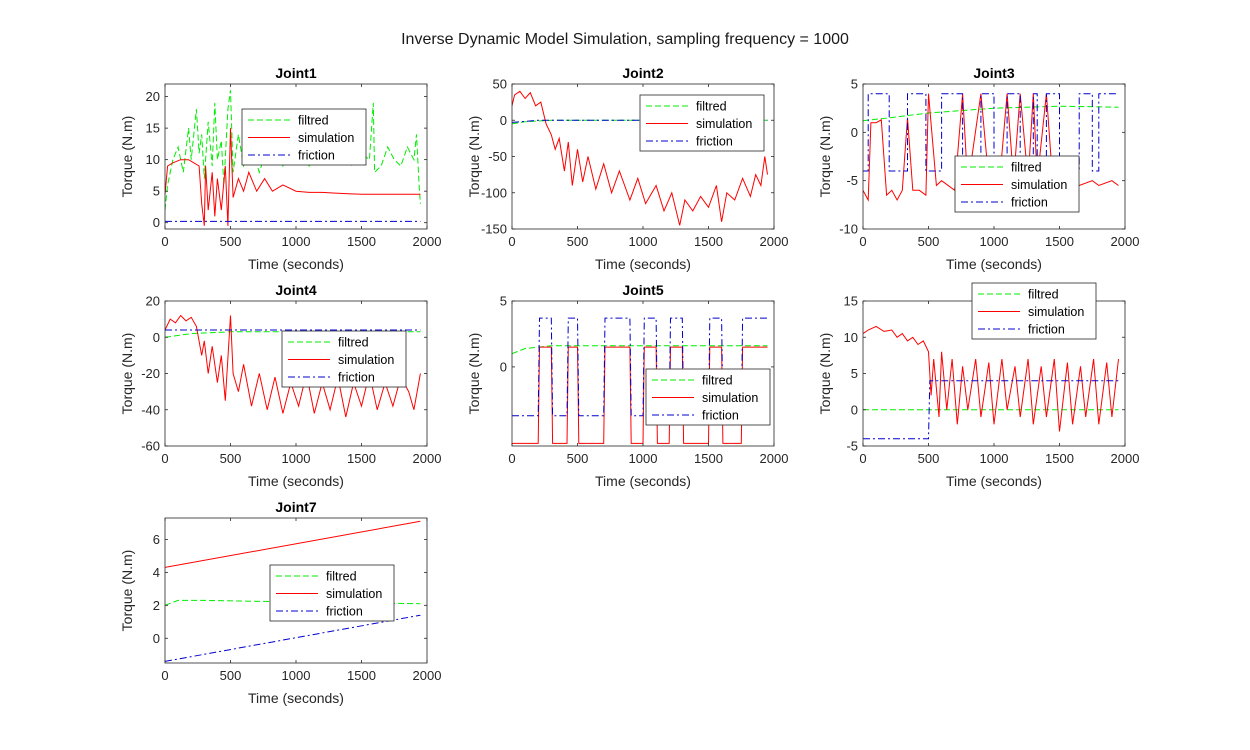 The image size is (1250, 750). I want to click on y-tick-label: -50, so click(497, 156).